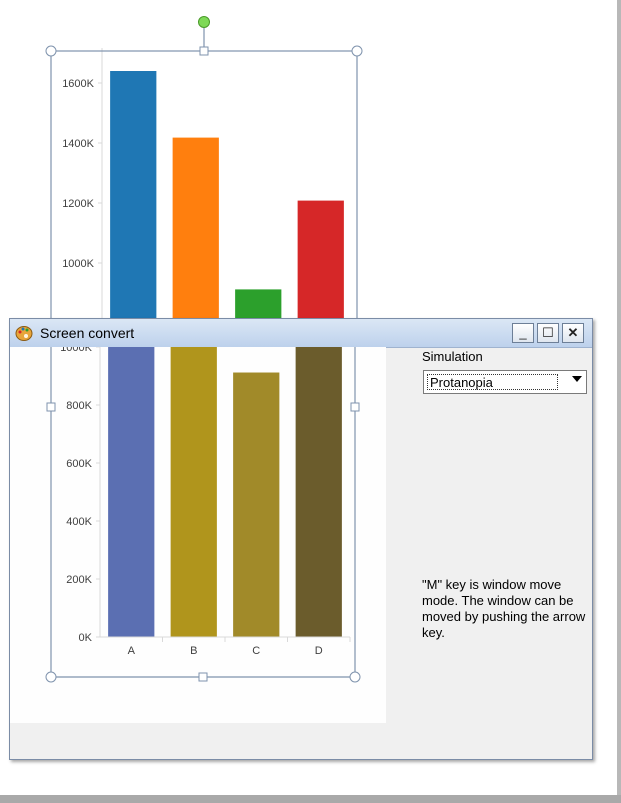 The image size is (621, 803). Describe the element at coordinates (131, 492) in the screenshot. I see `sim-bar-a` at that location.